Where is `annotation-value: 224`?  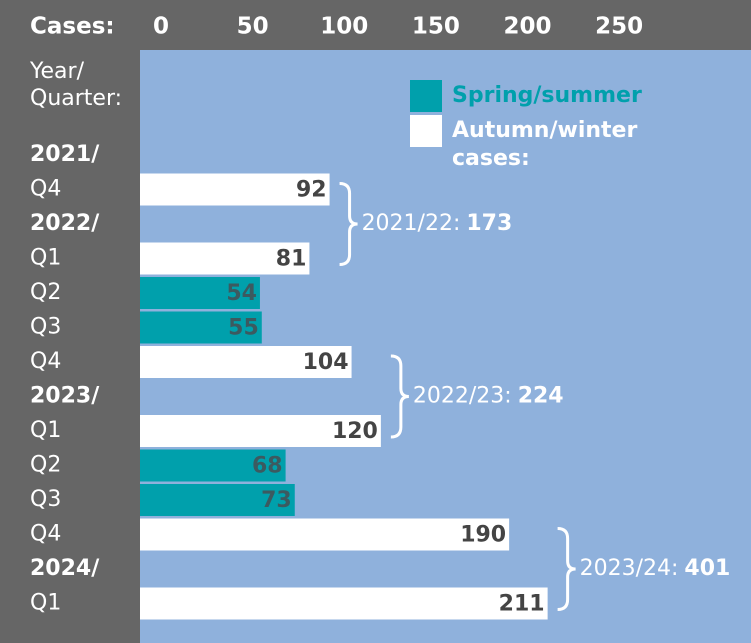 annotation-value: 224 is located at coordinates (541, 396).